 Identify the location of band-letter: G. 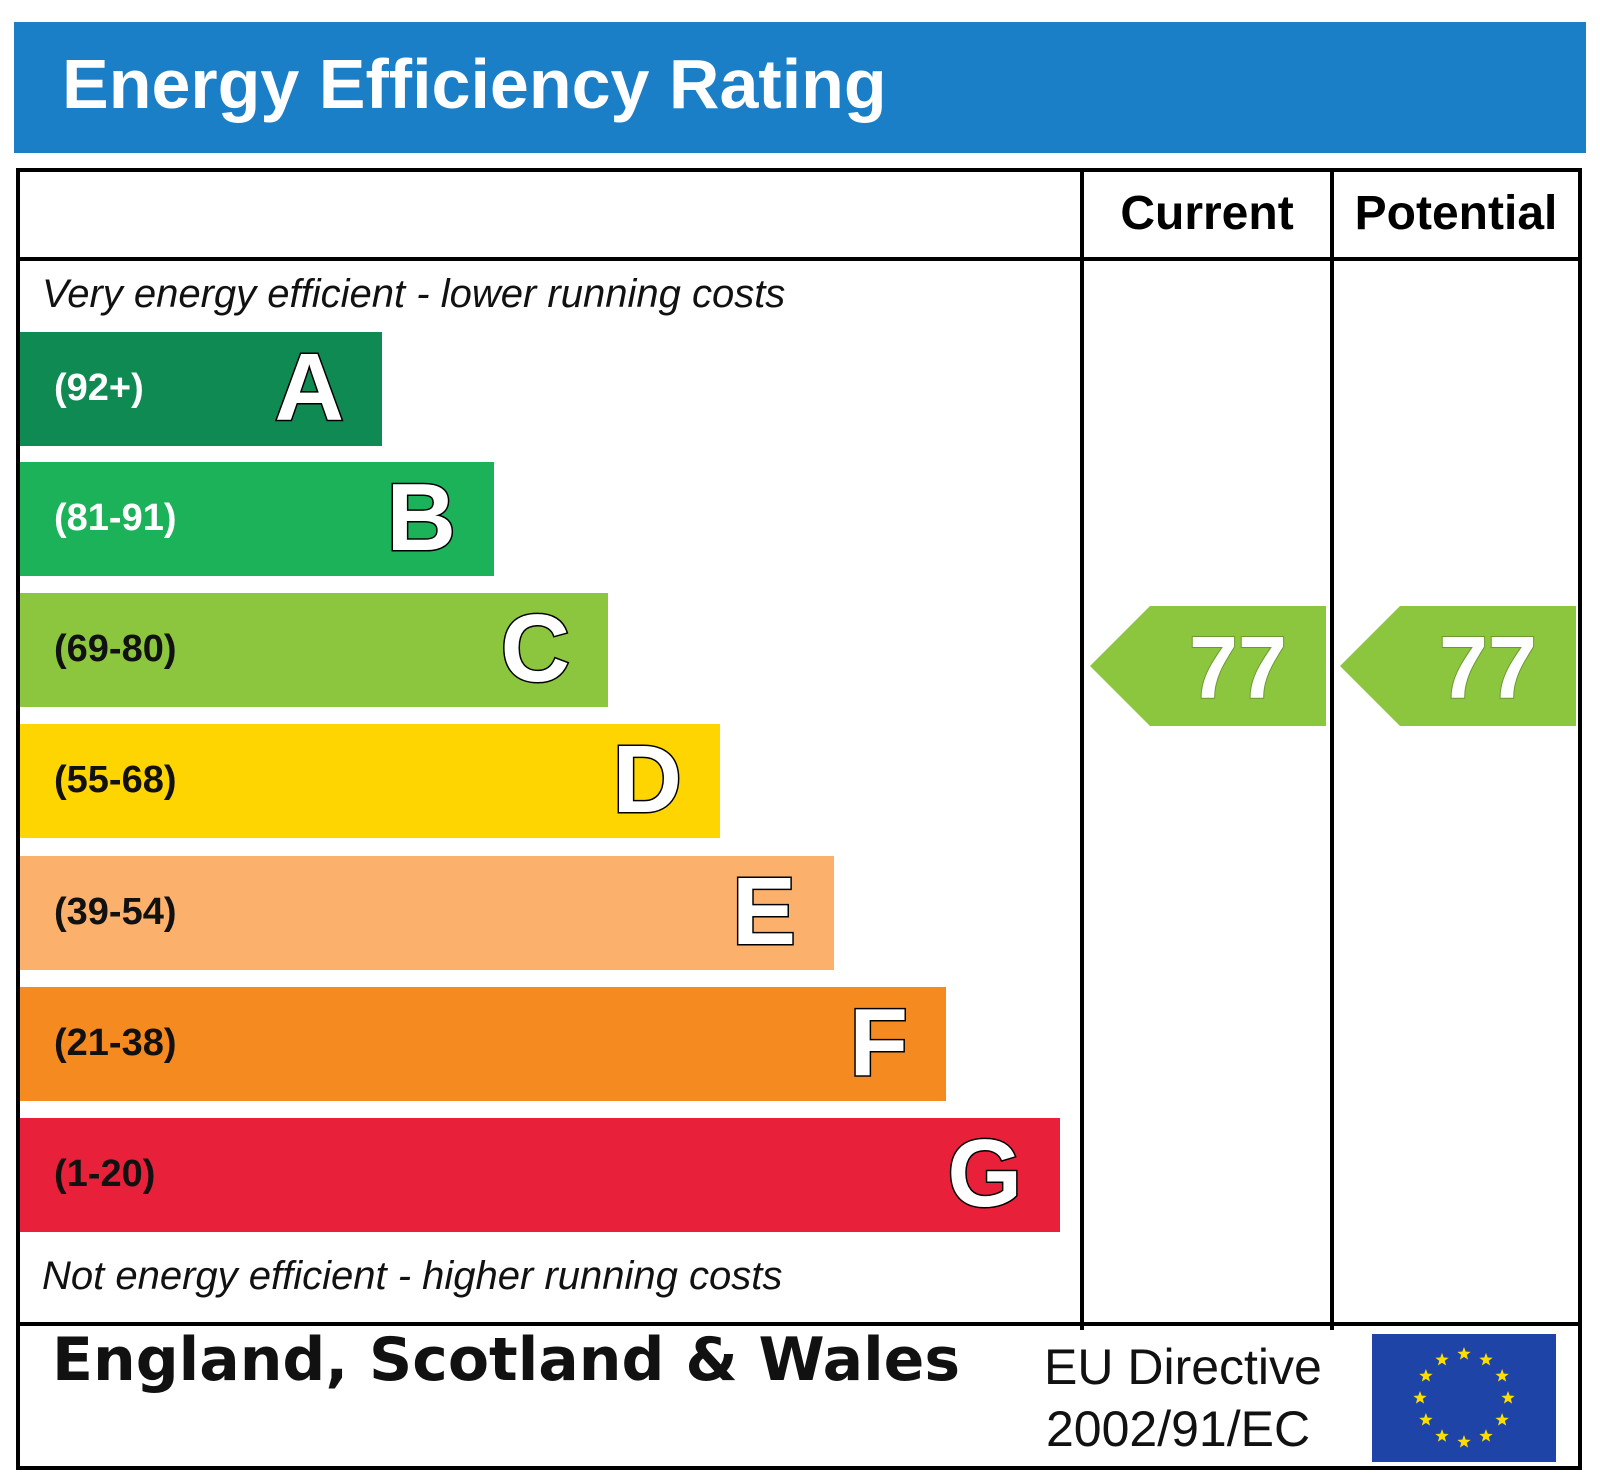
(985, 1173).